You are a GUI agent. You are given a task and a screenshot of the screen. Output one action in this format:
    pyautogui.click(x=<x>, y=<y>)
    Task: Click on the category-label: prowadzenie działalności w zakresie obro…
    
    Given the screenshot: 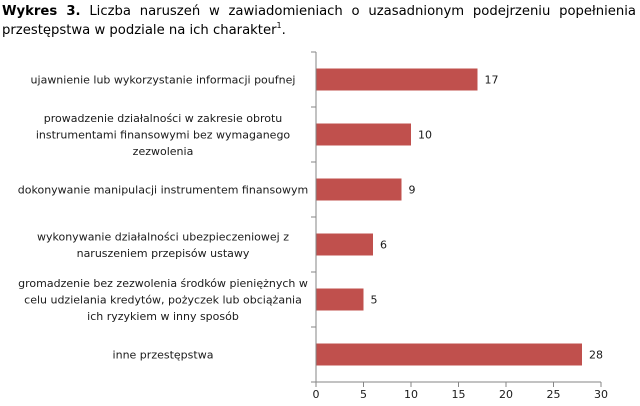 What is the action you would take?
    pyautogui.click(x=163, y=135)
    